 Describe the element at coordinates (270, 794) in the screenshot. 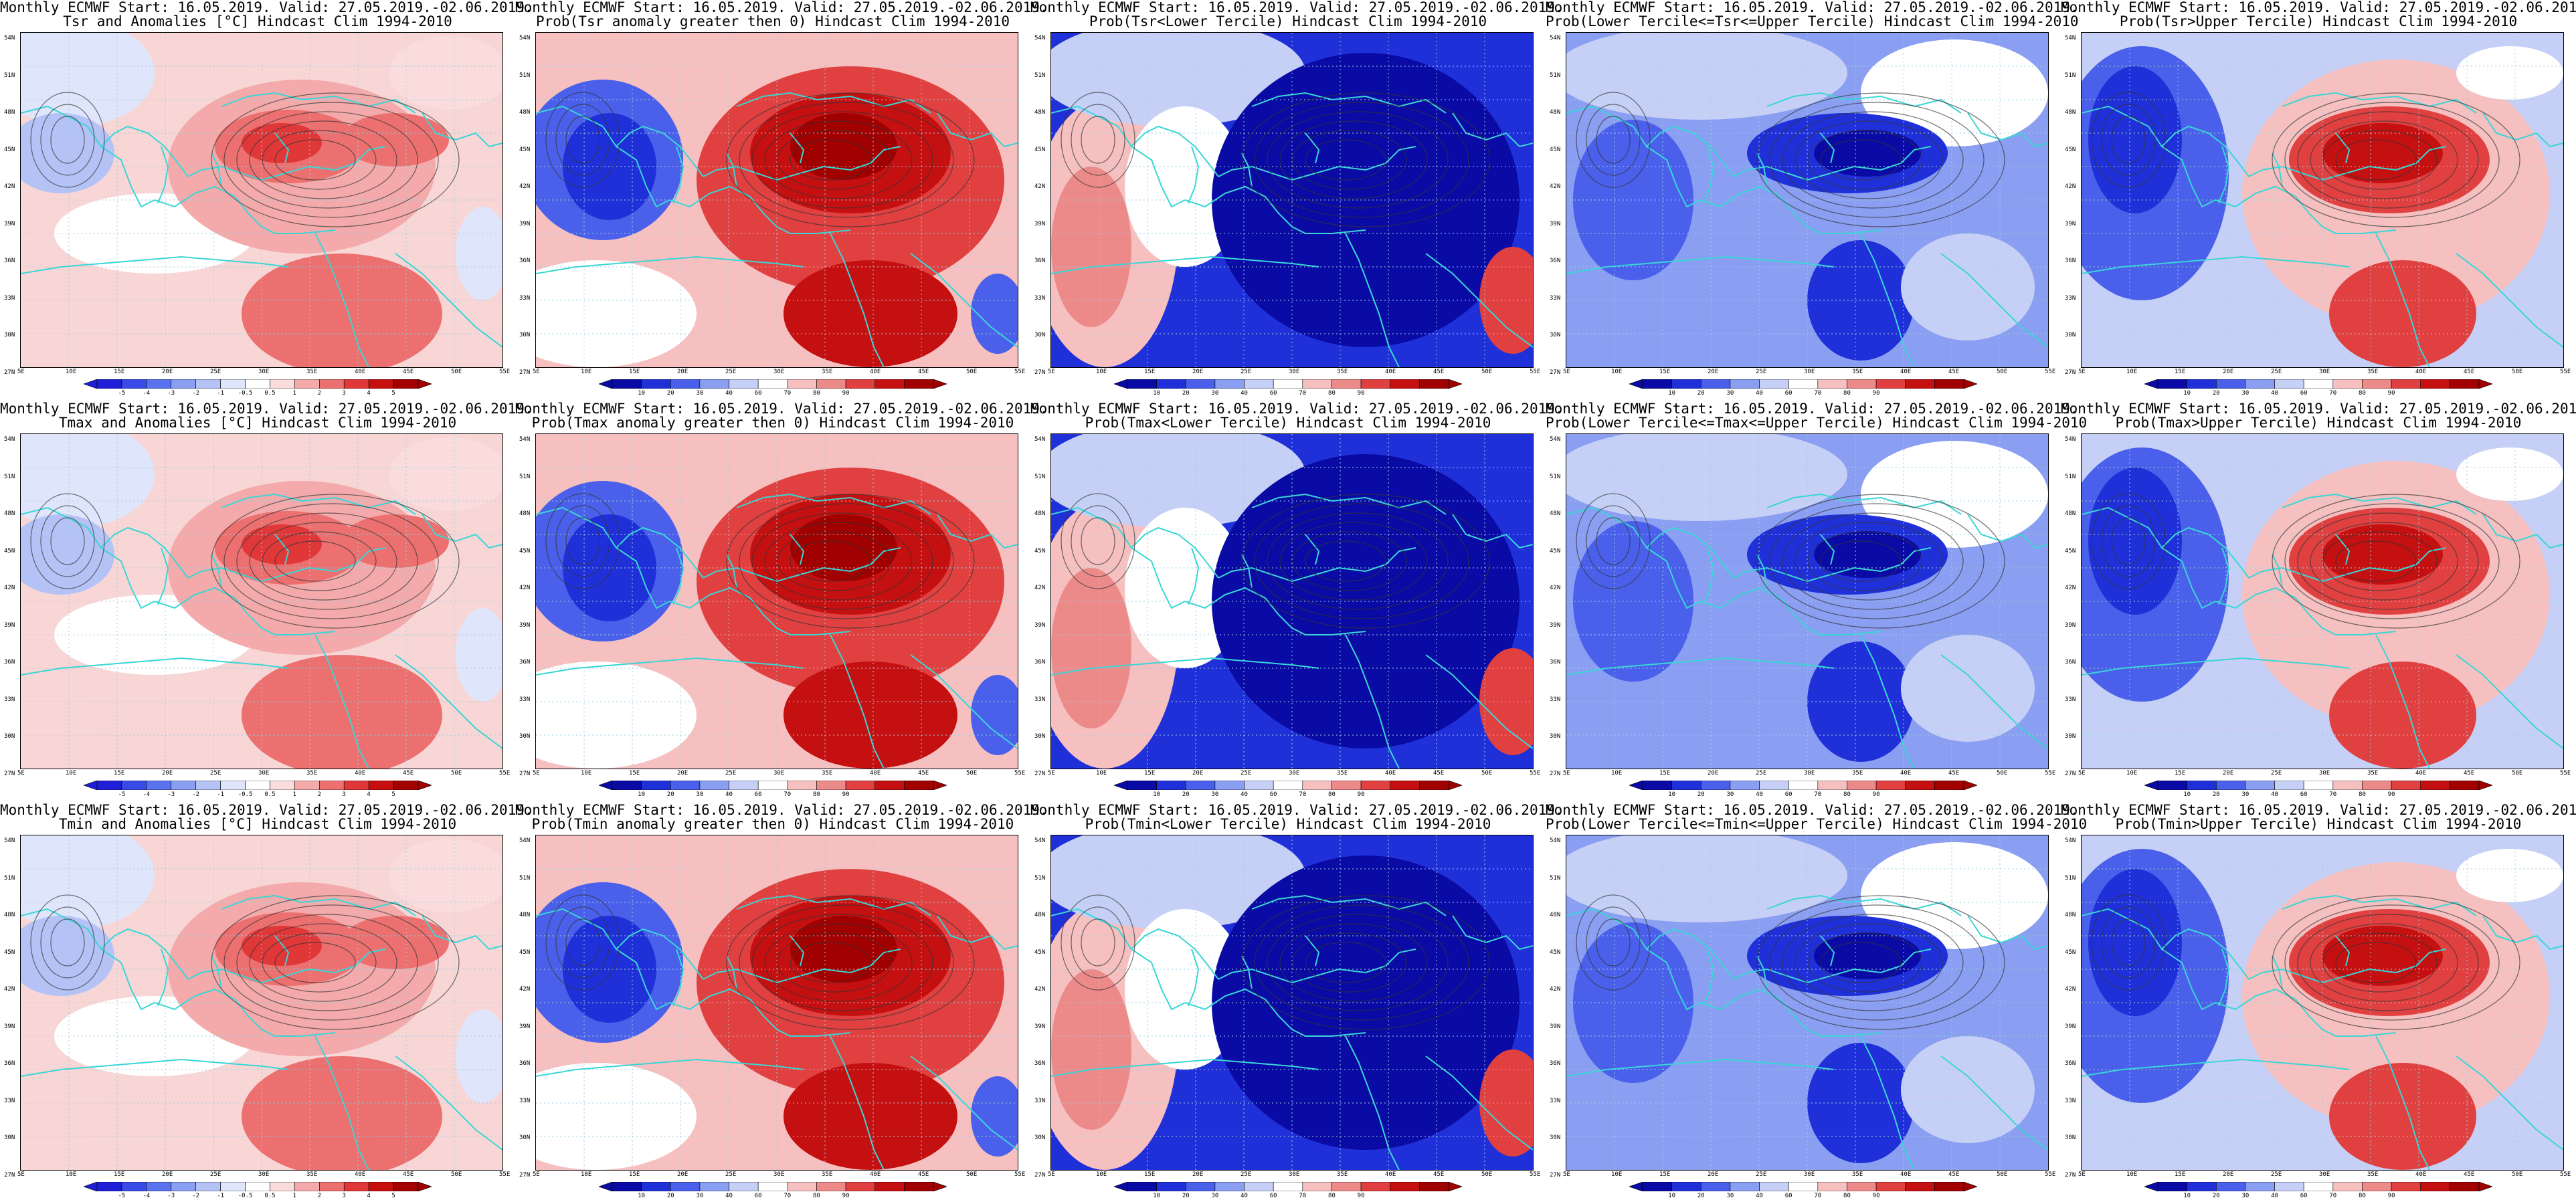

I see `colorbar-tick-label: 0.5` at that location.